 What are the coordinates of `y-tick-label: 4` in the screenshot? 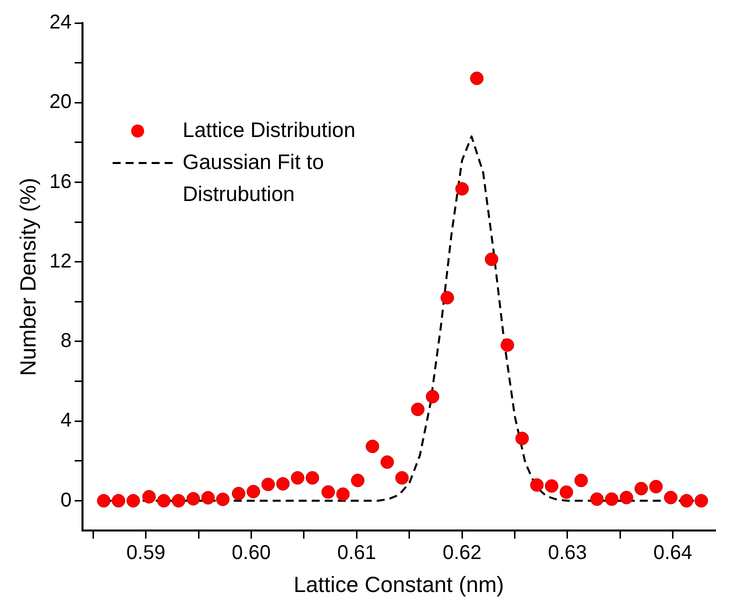 It's located at (66, 421).